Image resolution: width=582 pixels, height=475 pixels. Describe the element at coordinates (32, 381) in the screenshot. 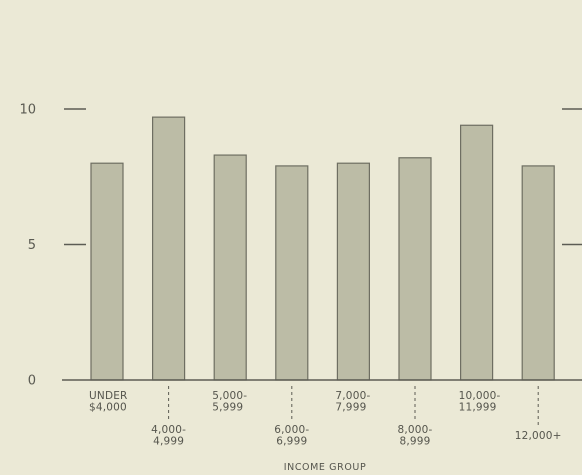

I see `y-tick-label-0: 0` at that location.